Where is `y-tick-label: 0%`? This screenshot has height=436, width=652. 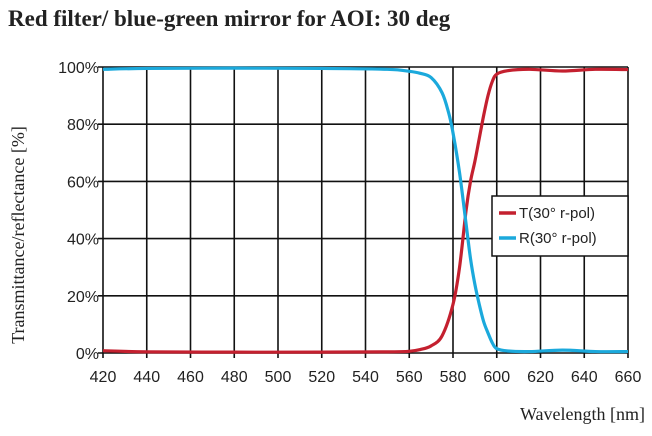
y-tick-label: 0% is located at coordinates (87, 354).